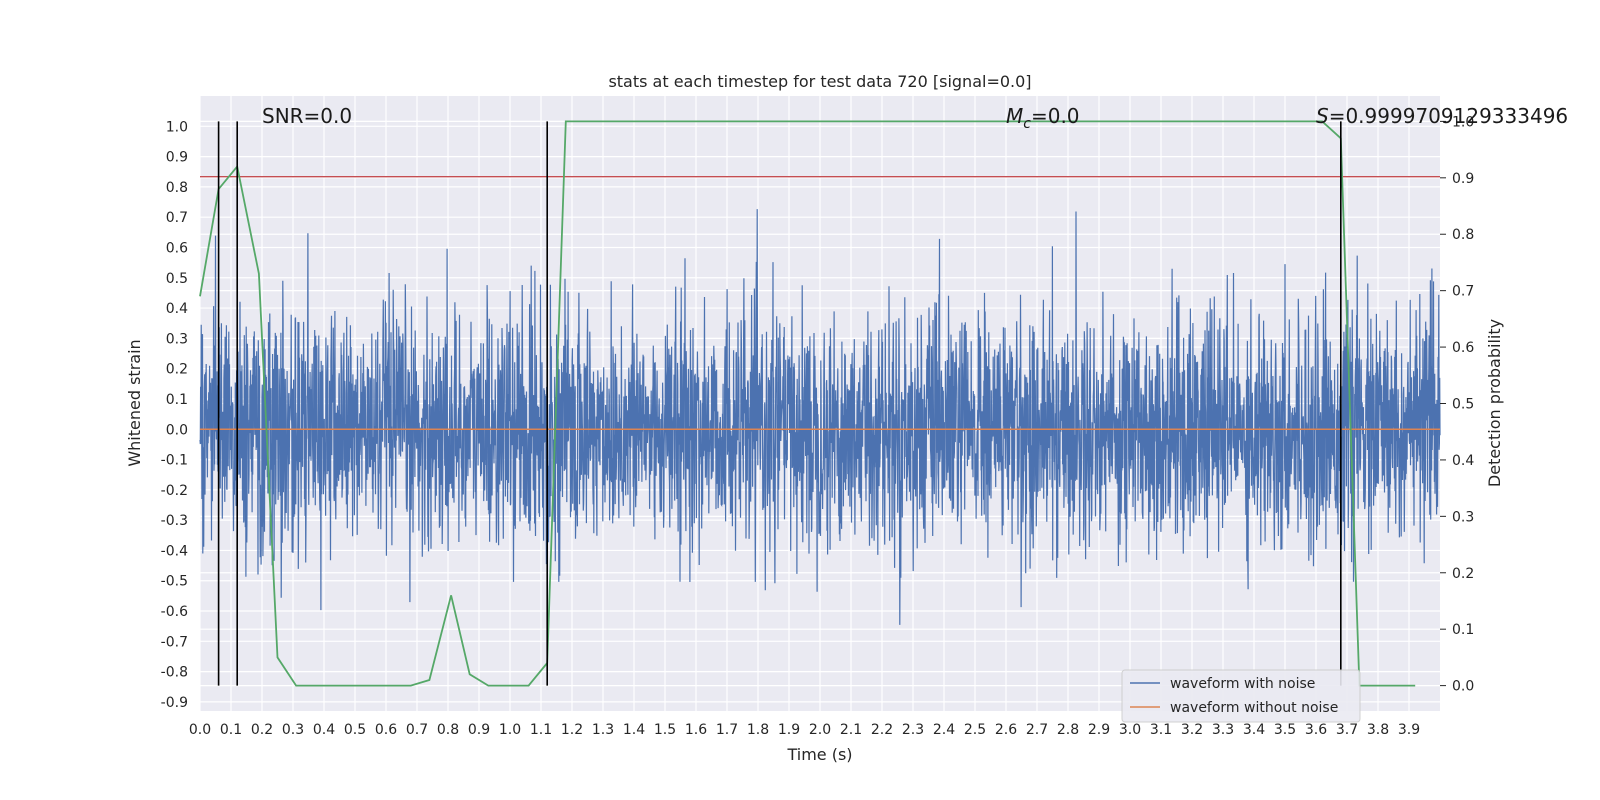 Image resolution: width=1600 pixels, height=800 pixels. What do you see at coordinates (174, 582) in the screenshot?
I see `y-tick-label: -0.5` at bounding box center [174, 582].